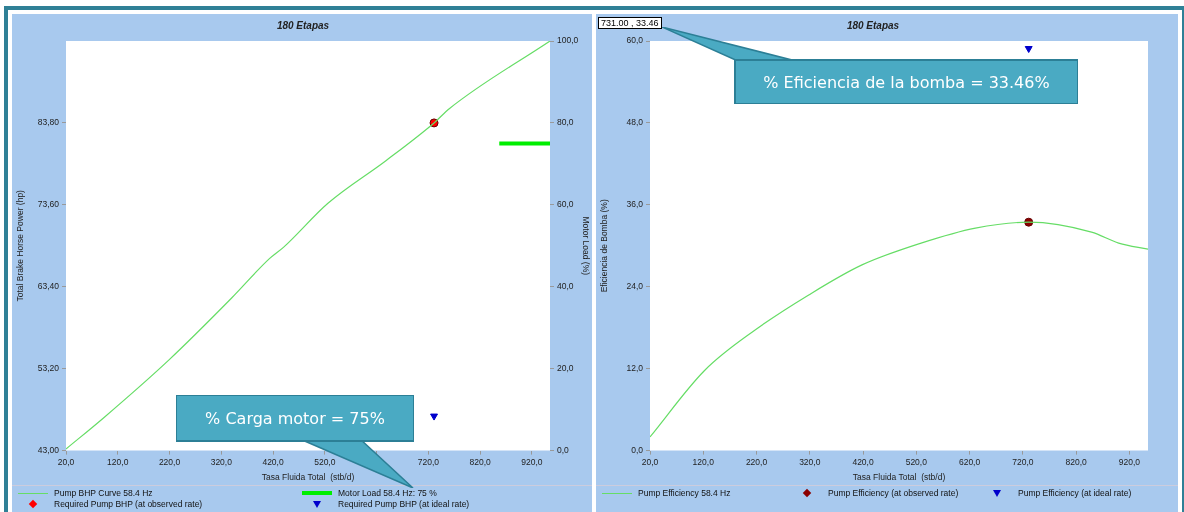 Image resolution: width=1184 pixels, height=512 pixels. I want to click on y-tick-label: 73,60, so click(48, 204).